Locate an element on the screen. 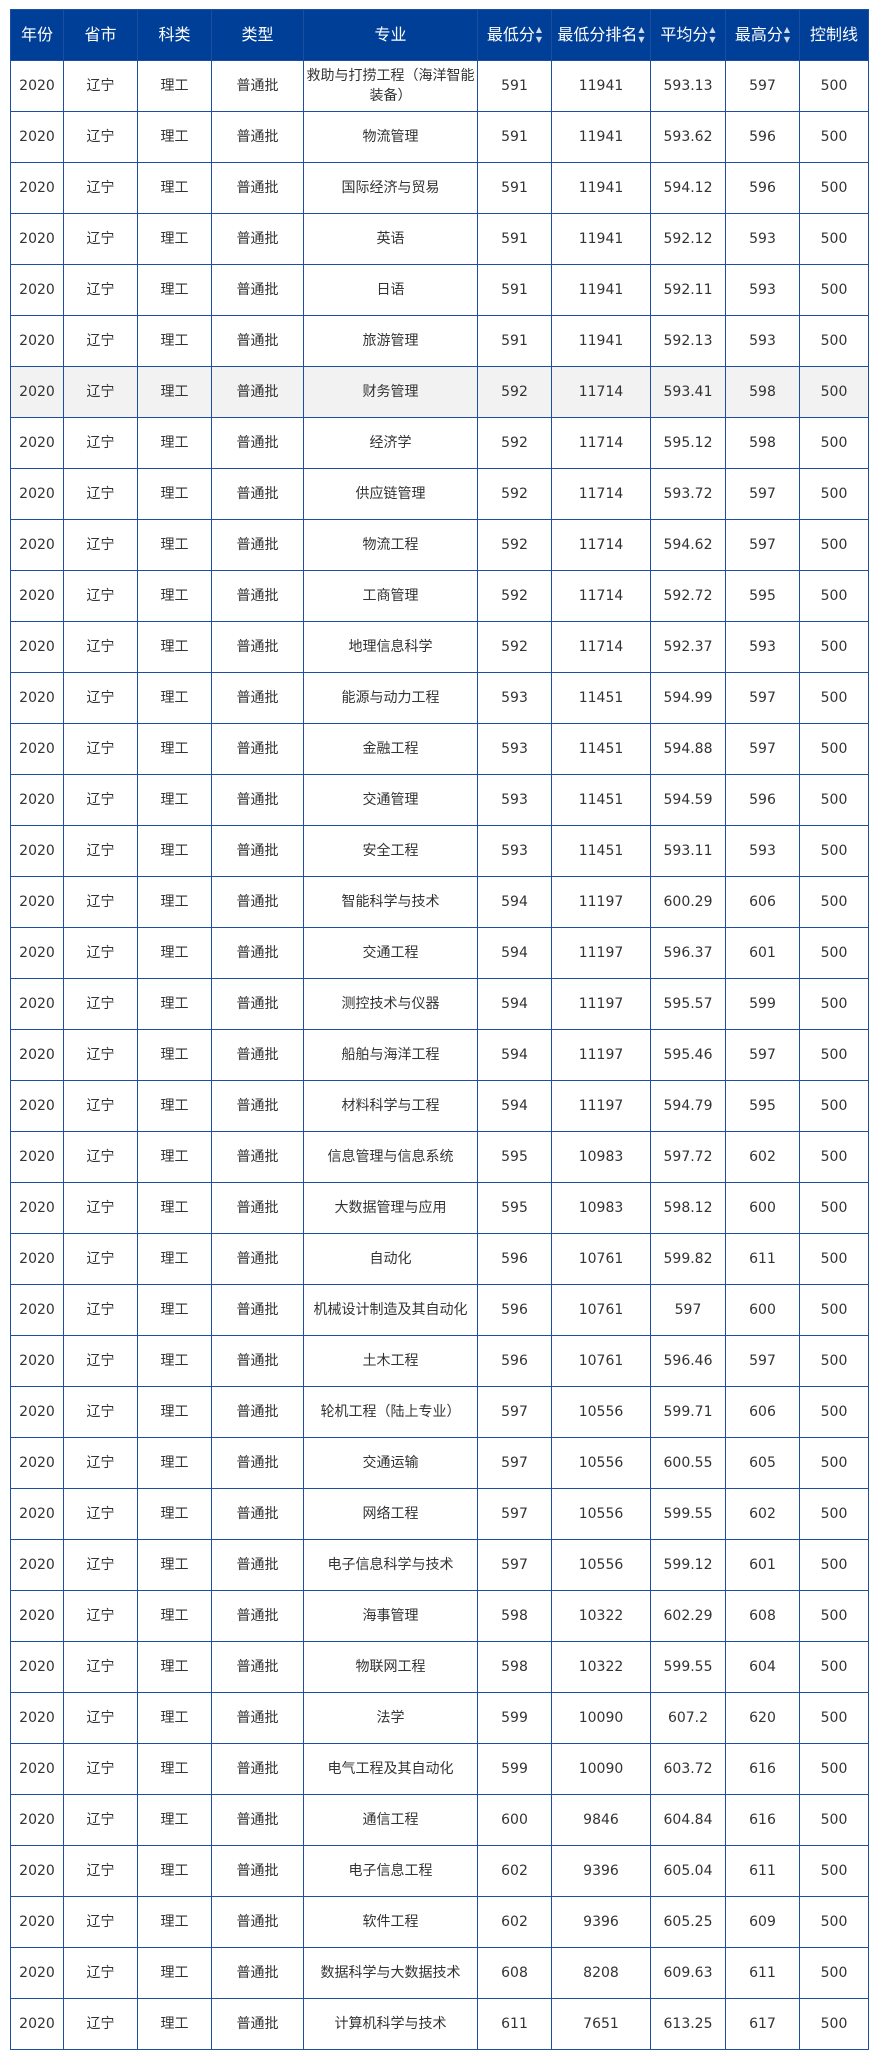 The width and height of the screenshot is (876, 2052). cell-major: 材料科学与工程 is located at coordinates (390, 1106).